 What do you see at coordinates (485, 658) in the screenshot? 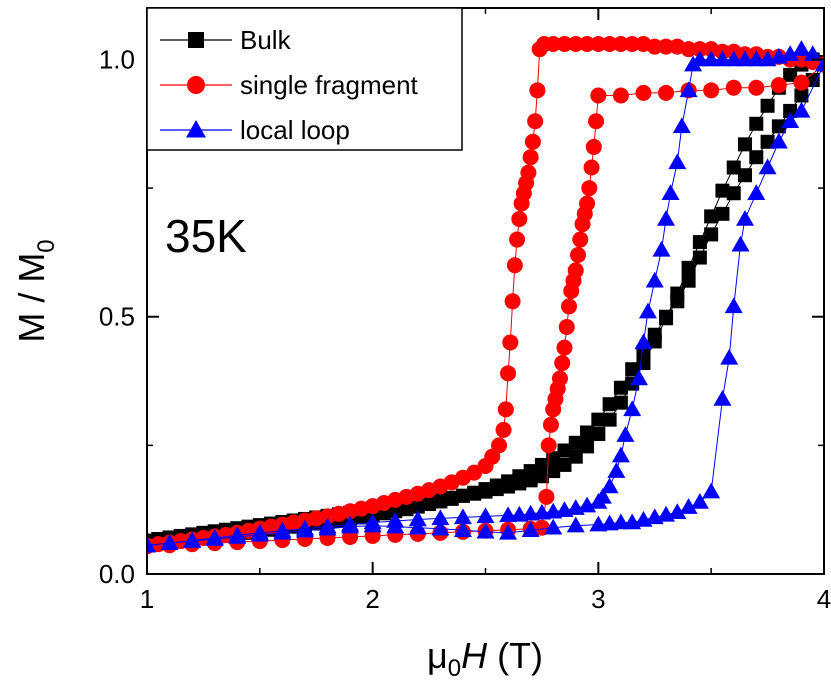
I see `x-axis-title: μ0H (T)` at bounding box center [485, 658].